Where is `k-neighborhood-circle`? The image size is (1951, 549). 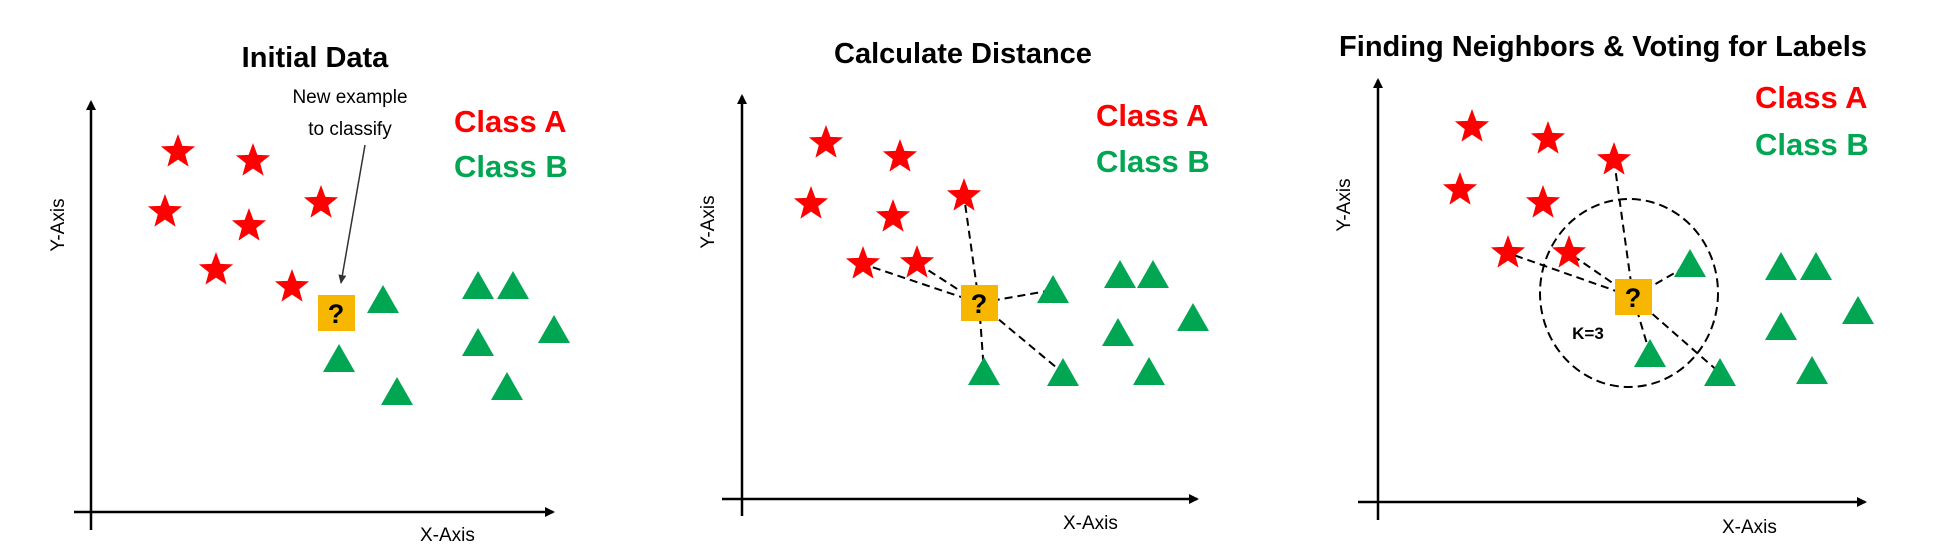 k-neighborhood-circle is located at coordinates (1629, 293).